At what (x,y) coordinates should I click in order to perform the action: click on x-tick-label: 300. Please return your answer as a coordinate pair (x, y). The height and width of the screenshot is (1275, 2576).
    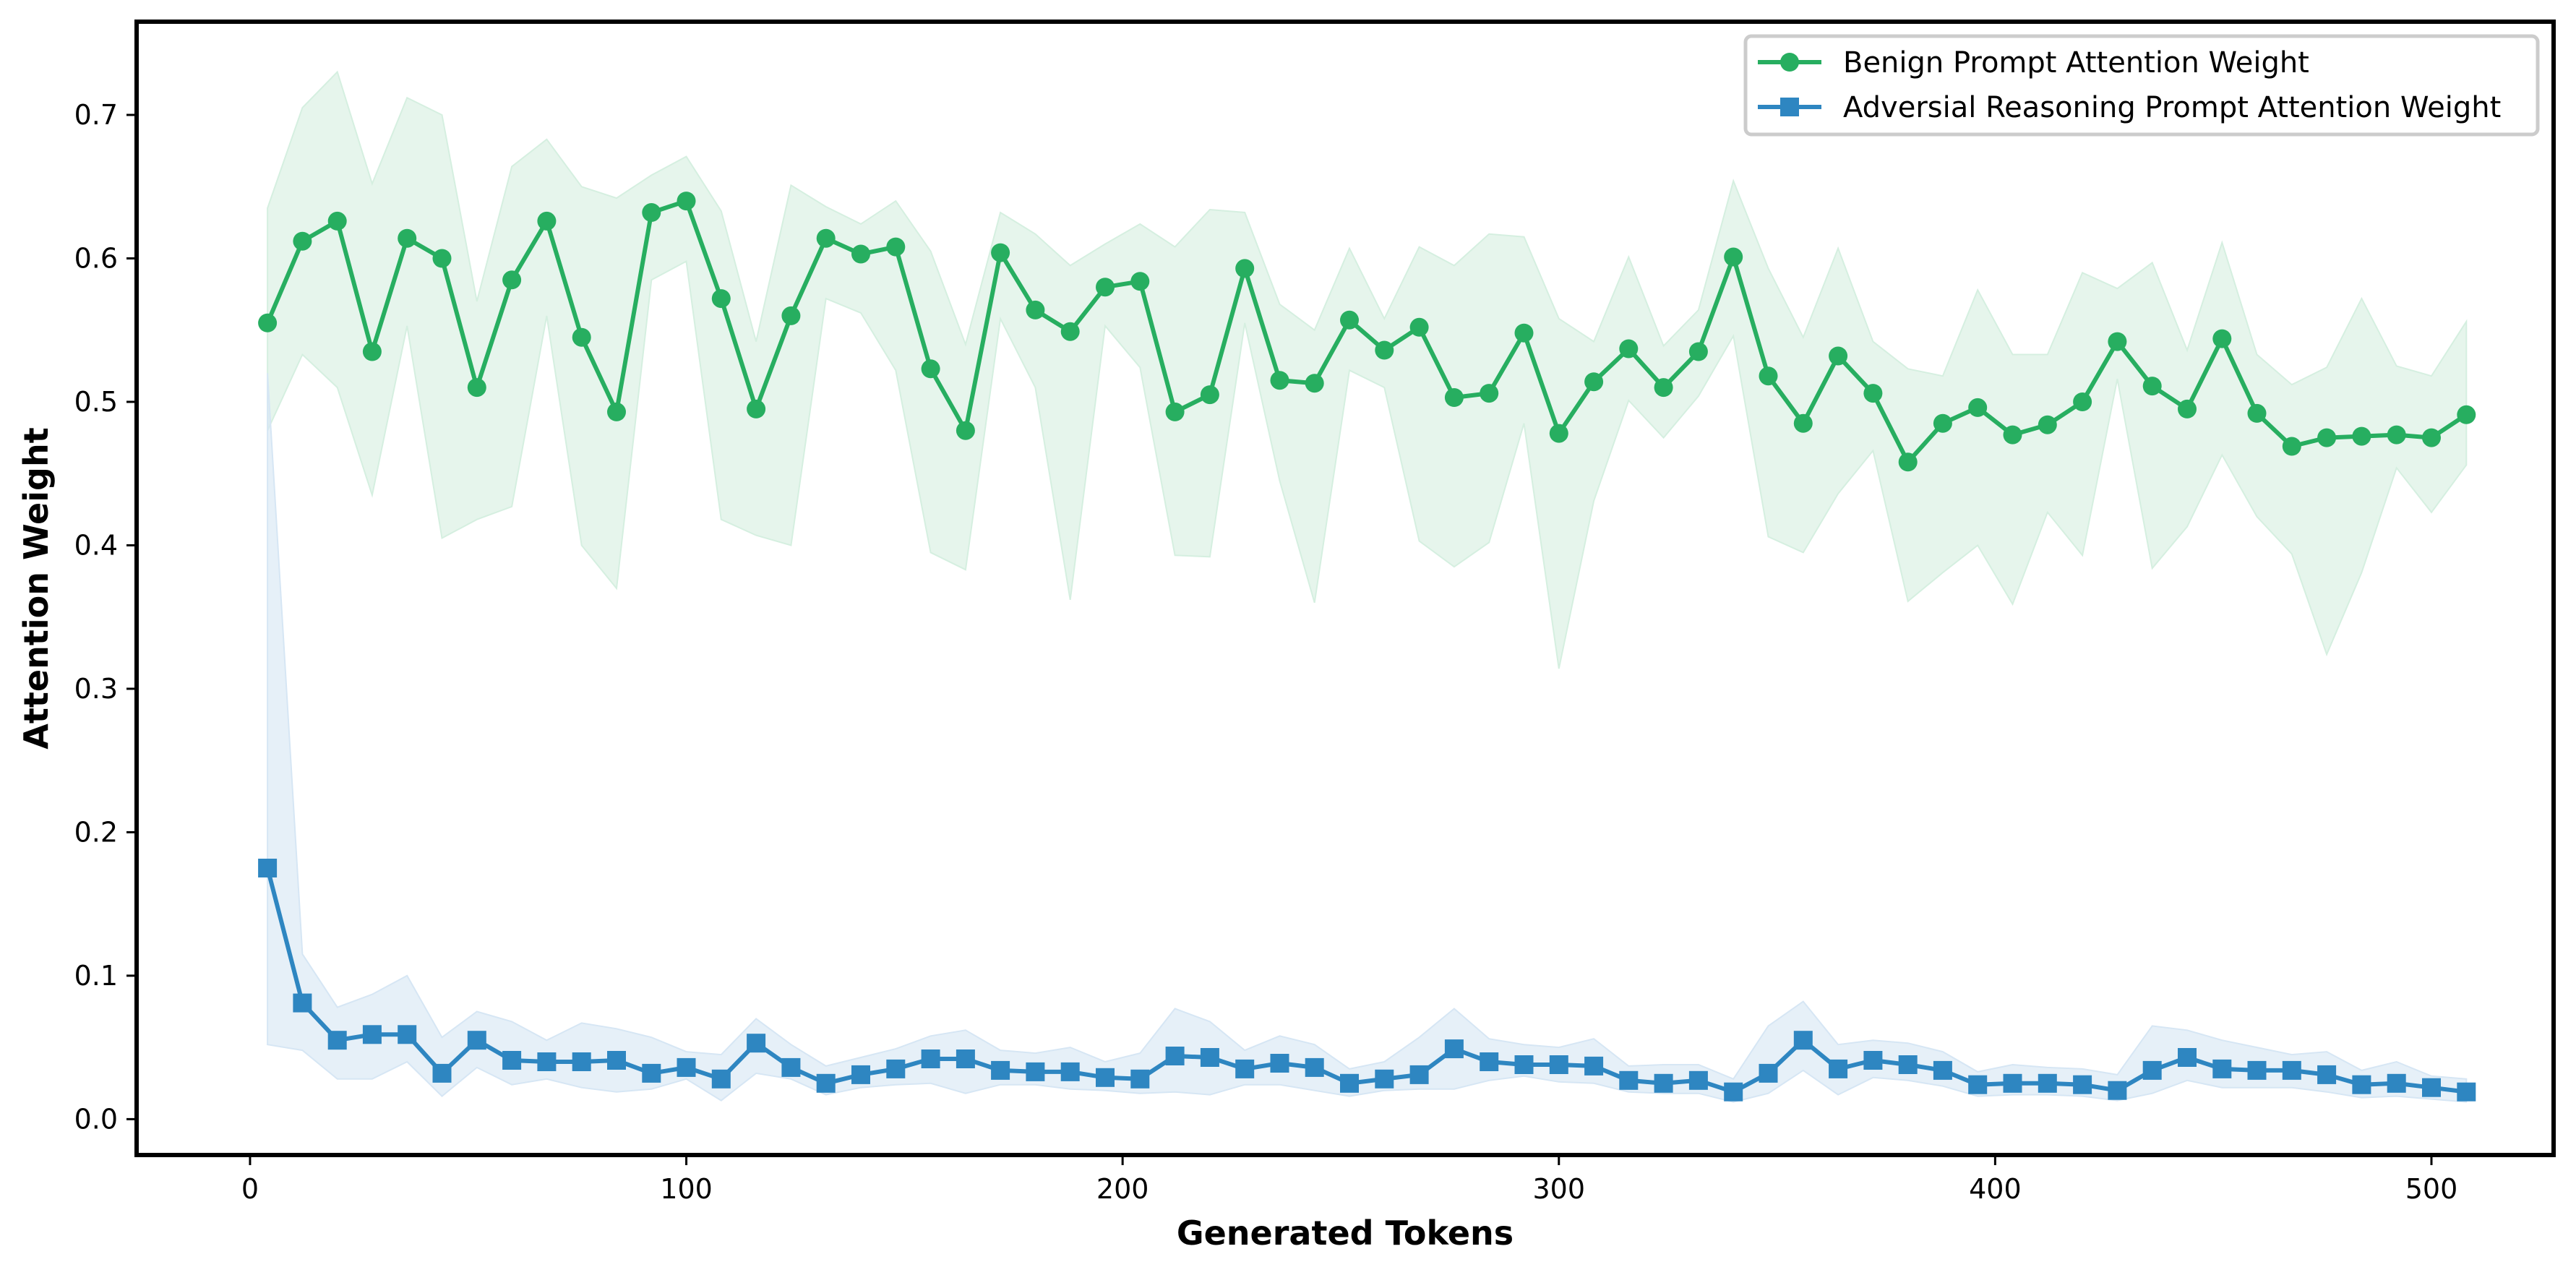
    Looking at the image, I should click on (1560, 1189).